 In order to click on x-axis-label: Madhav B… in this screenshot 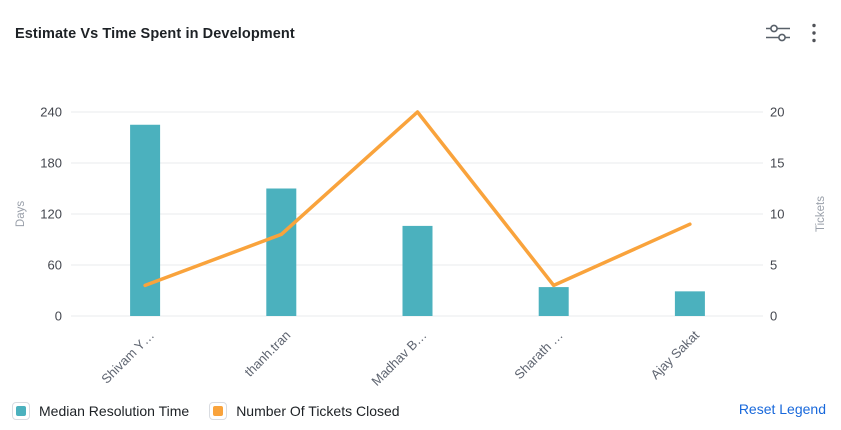, I will do `click(398, 358)`.